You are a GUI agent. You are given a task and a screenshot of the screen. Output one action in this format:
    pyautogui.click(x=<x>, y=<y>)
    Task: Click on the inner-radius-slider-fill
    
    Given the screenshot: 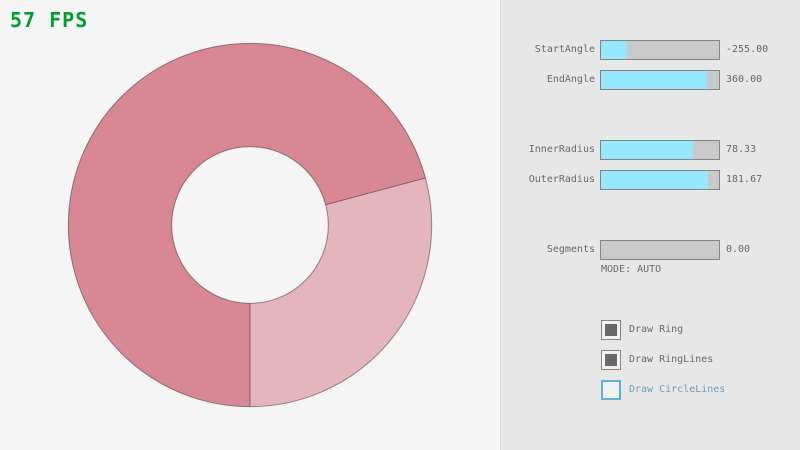 What is the action you would take?
    pyautogui.click(x=647, y=150)
    